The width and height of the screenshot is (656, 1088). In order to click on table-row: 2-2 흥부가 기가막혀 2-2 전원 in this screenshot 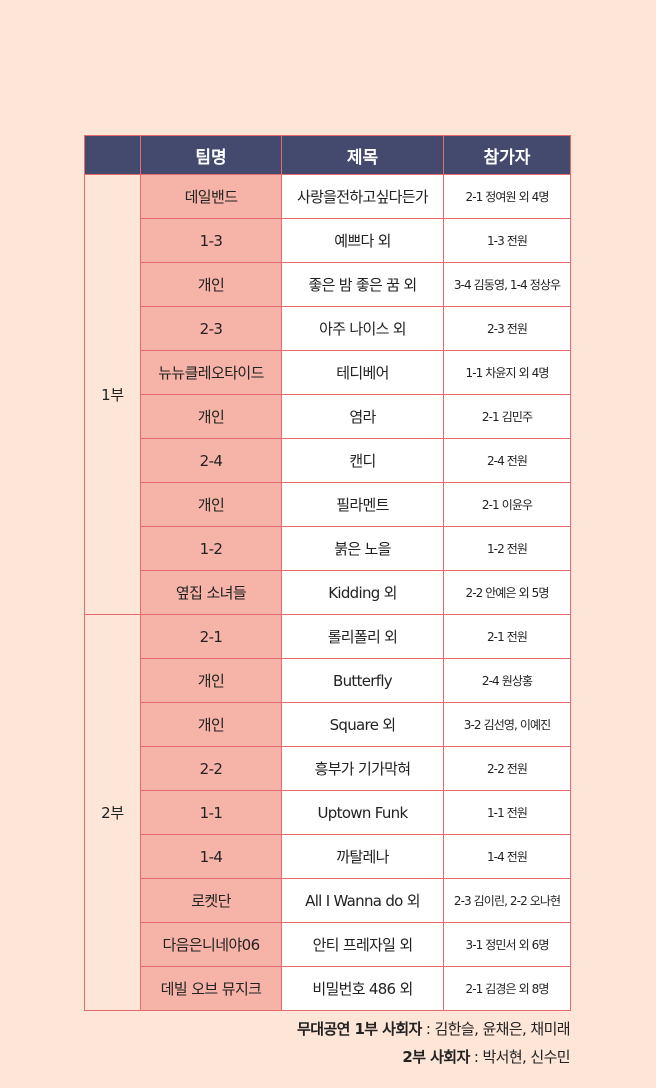, I will do `click(328, 768)`.